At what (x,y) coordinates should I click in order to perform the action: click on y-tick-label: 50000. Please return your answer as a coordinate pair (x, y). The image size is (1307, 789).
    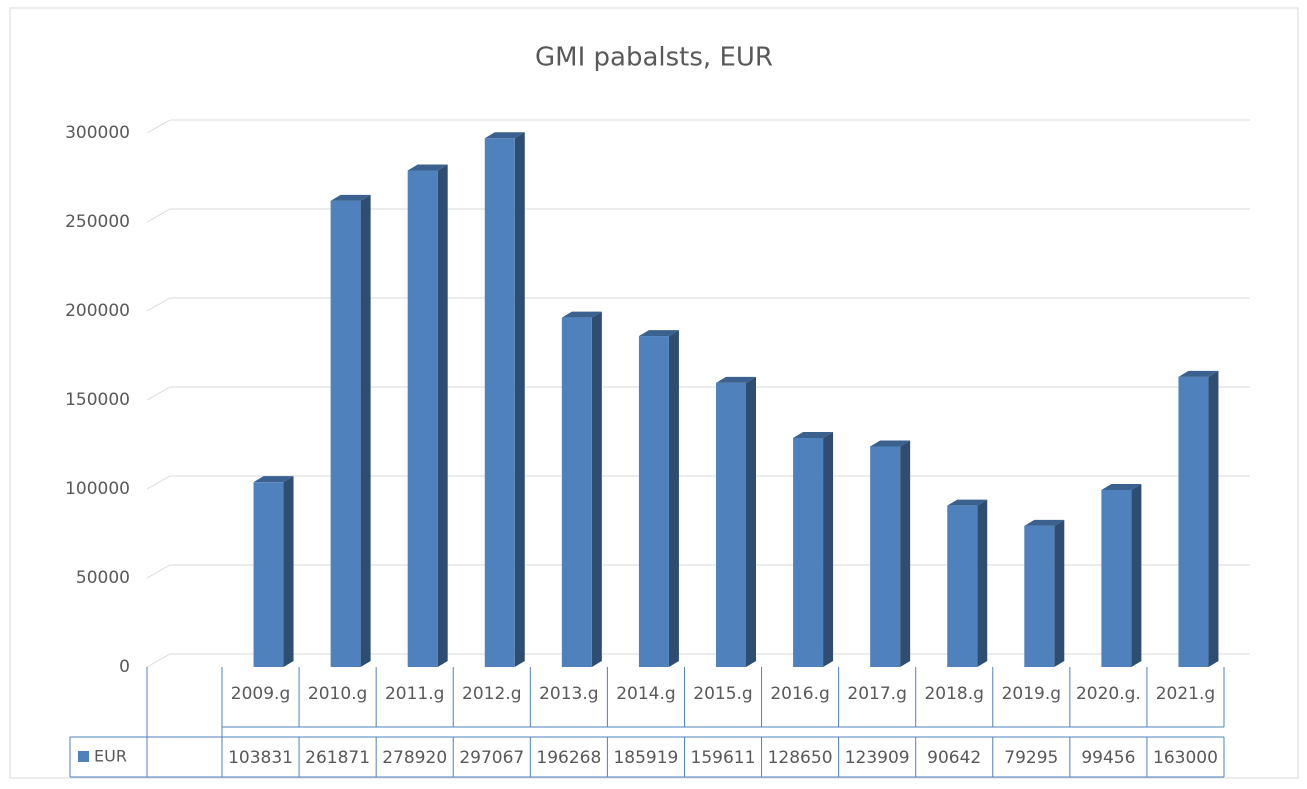
    Looking at the image, I should click on (103, 578).